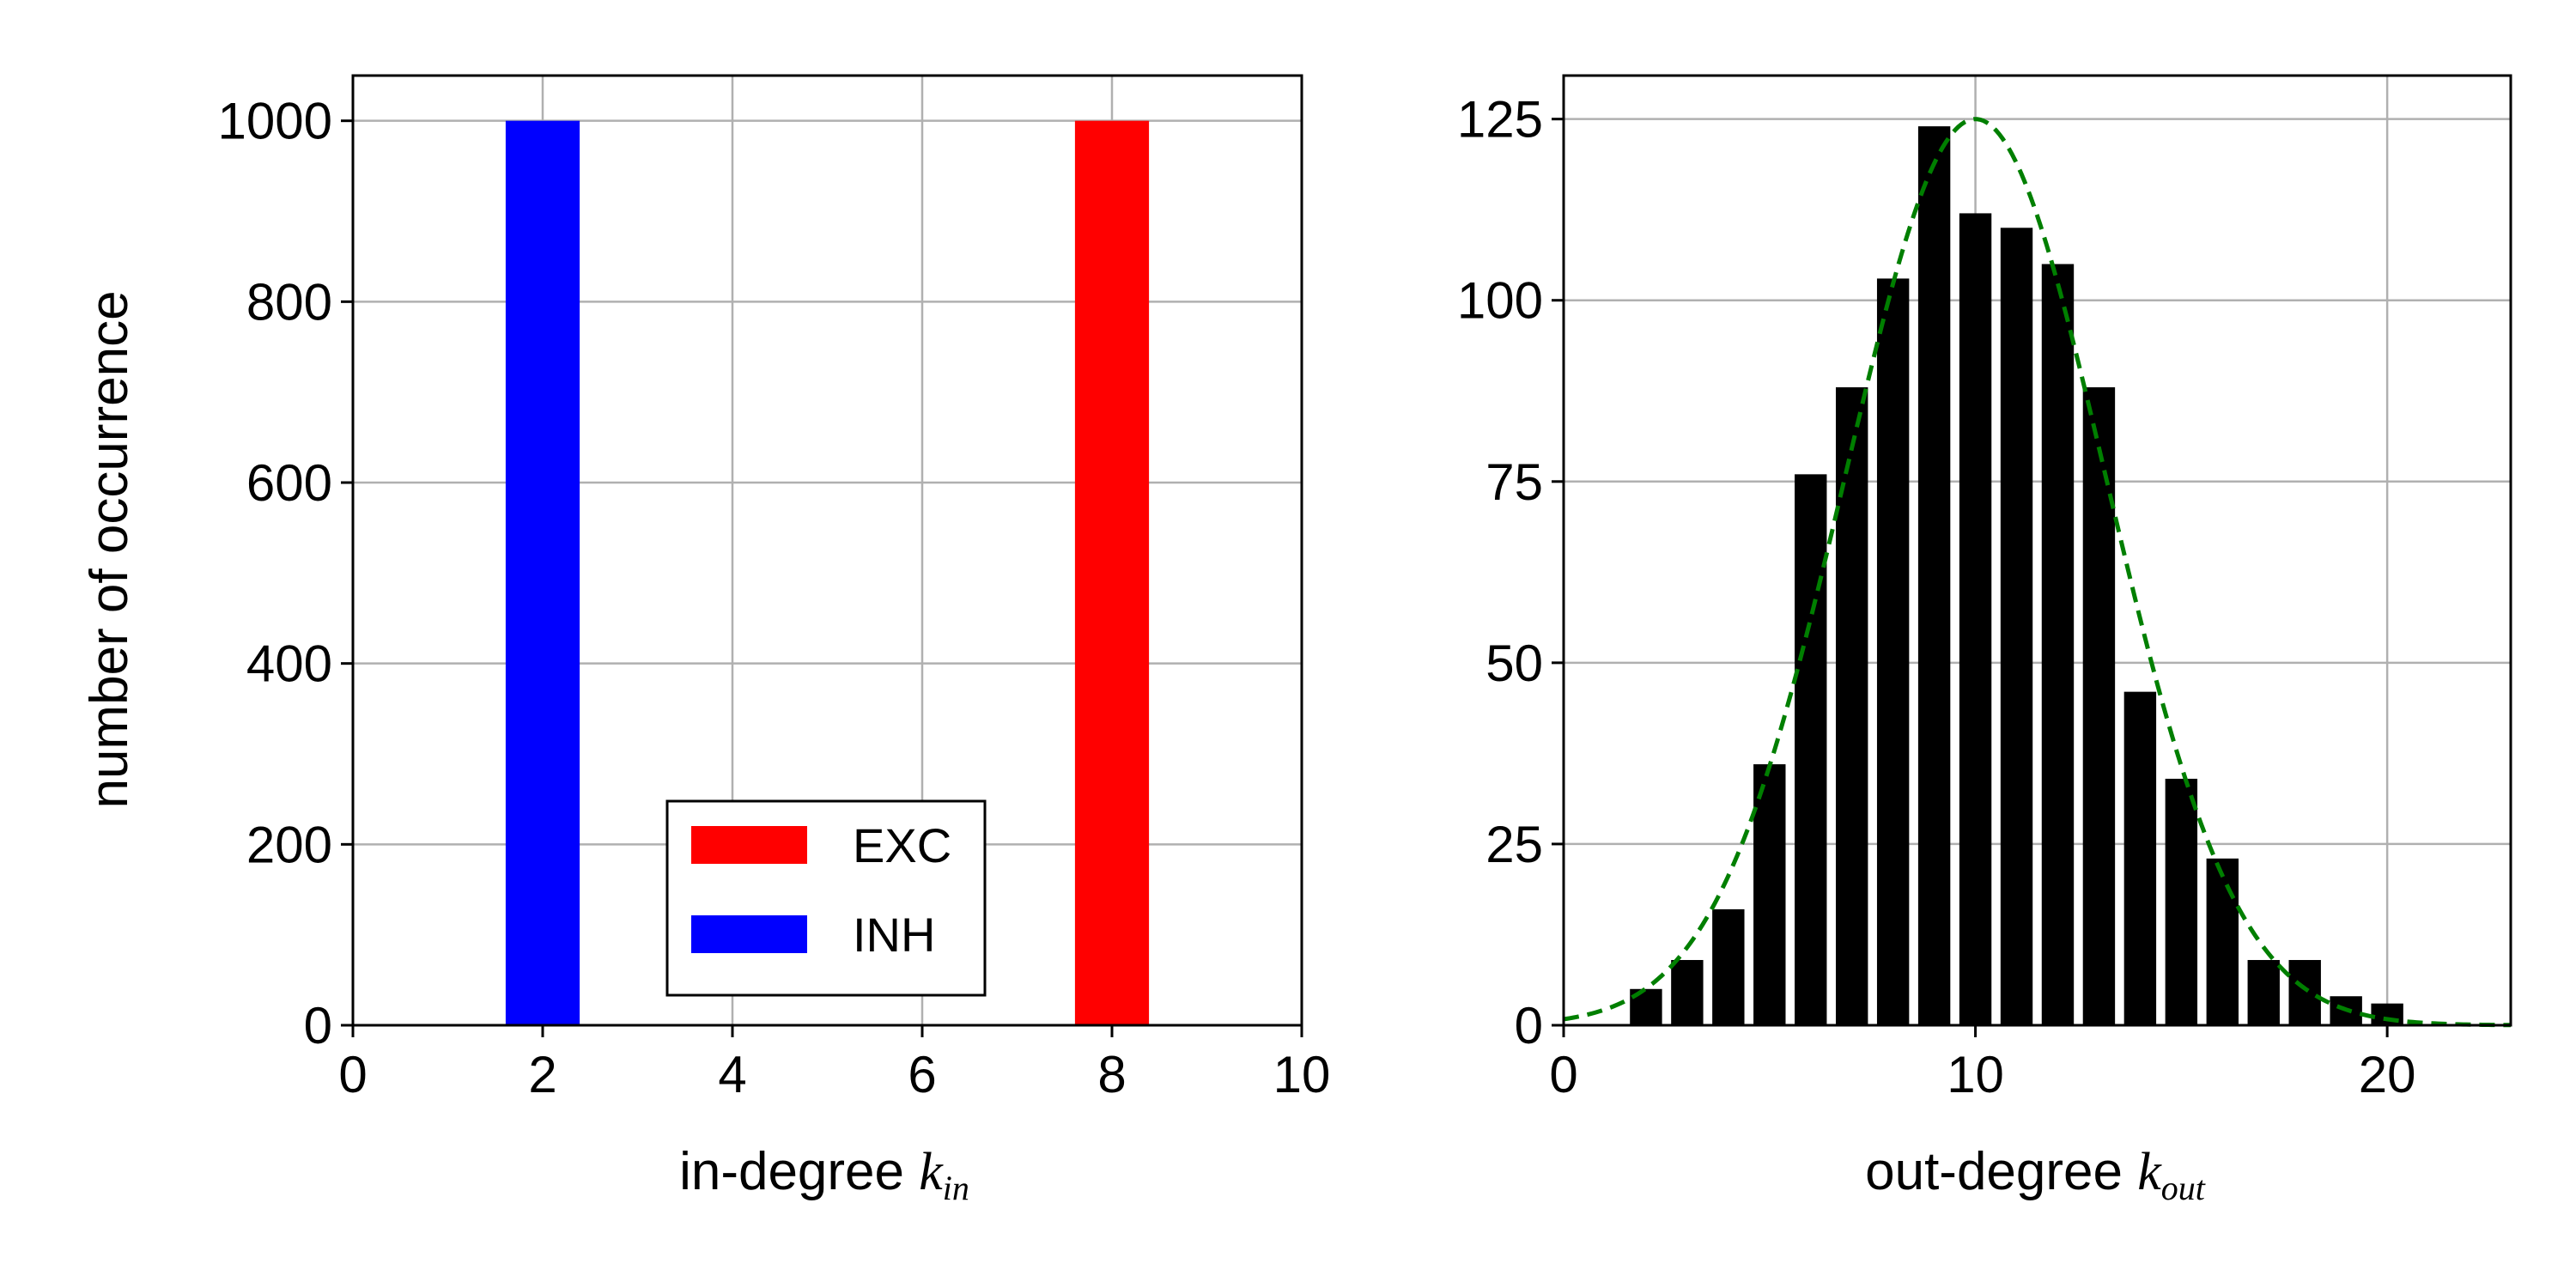  What do you see at coordinates (1500, 301) in the screenshot?
I see `y-tick-label: 100` at bounding box center [1500, 301].